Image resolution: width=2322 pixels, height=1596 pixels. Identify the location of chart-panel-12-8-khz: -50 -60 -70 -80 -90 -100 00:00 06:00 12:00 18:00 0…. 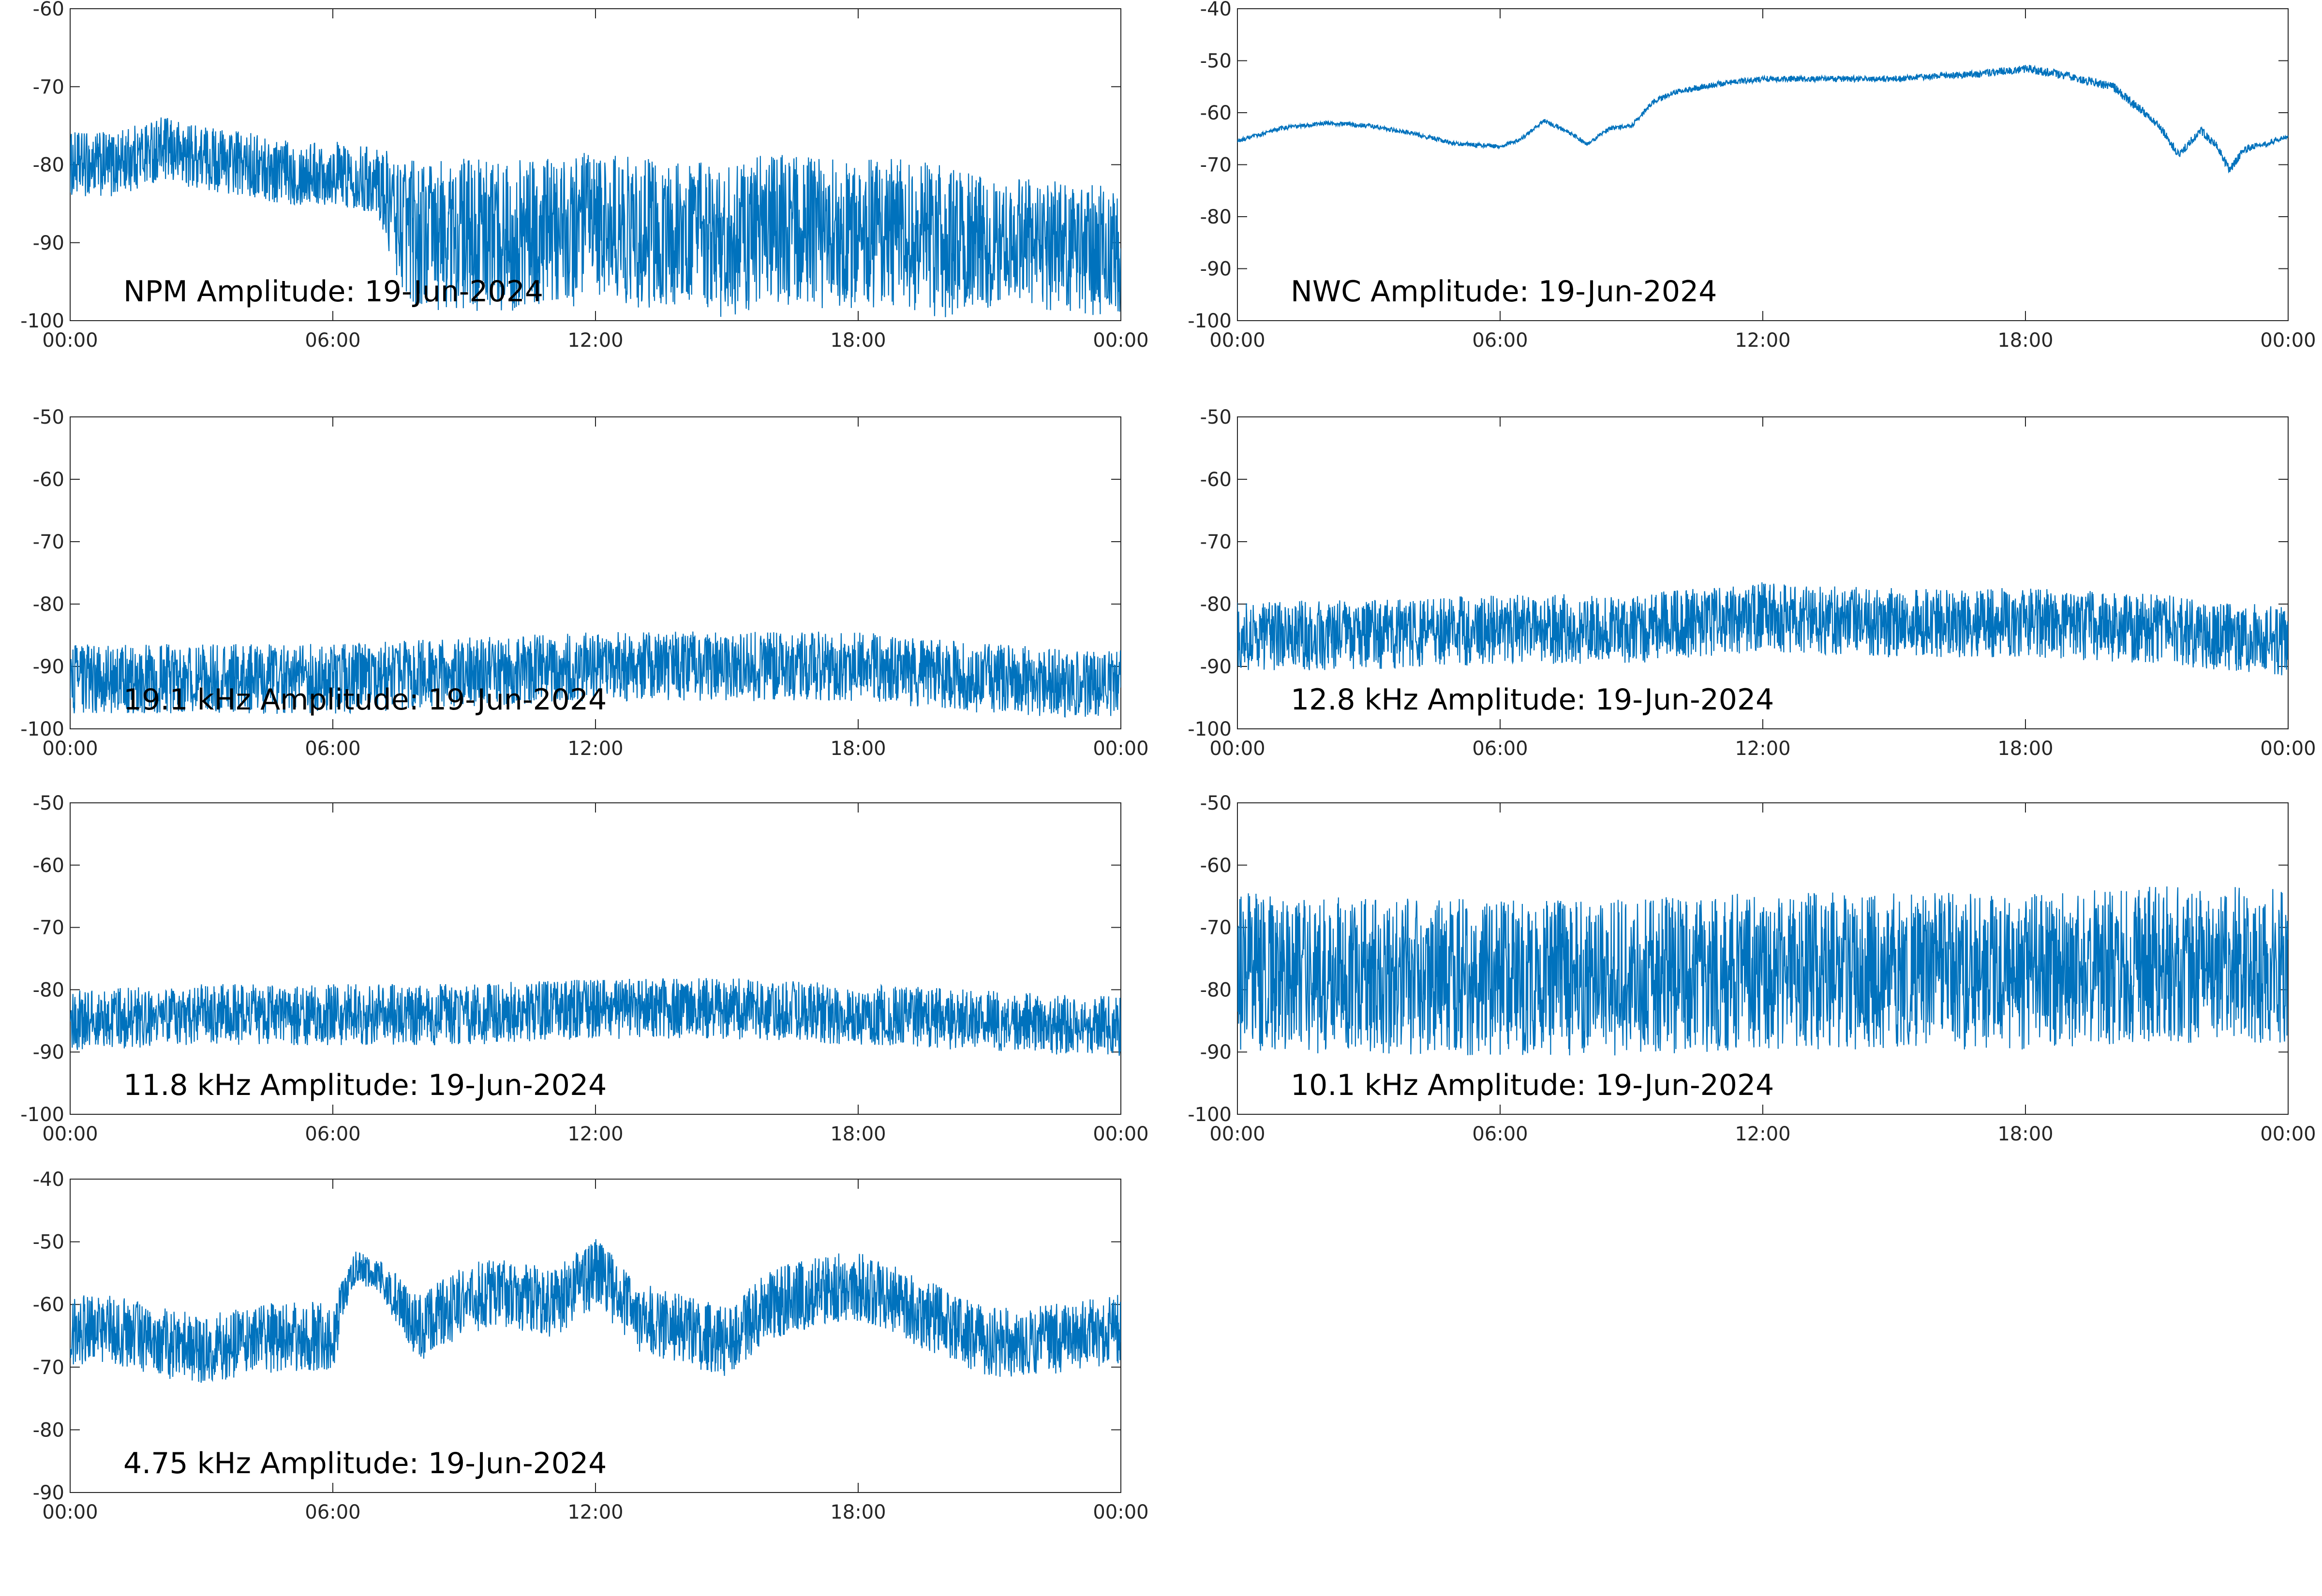
(1741, 590).